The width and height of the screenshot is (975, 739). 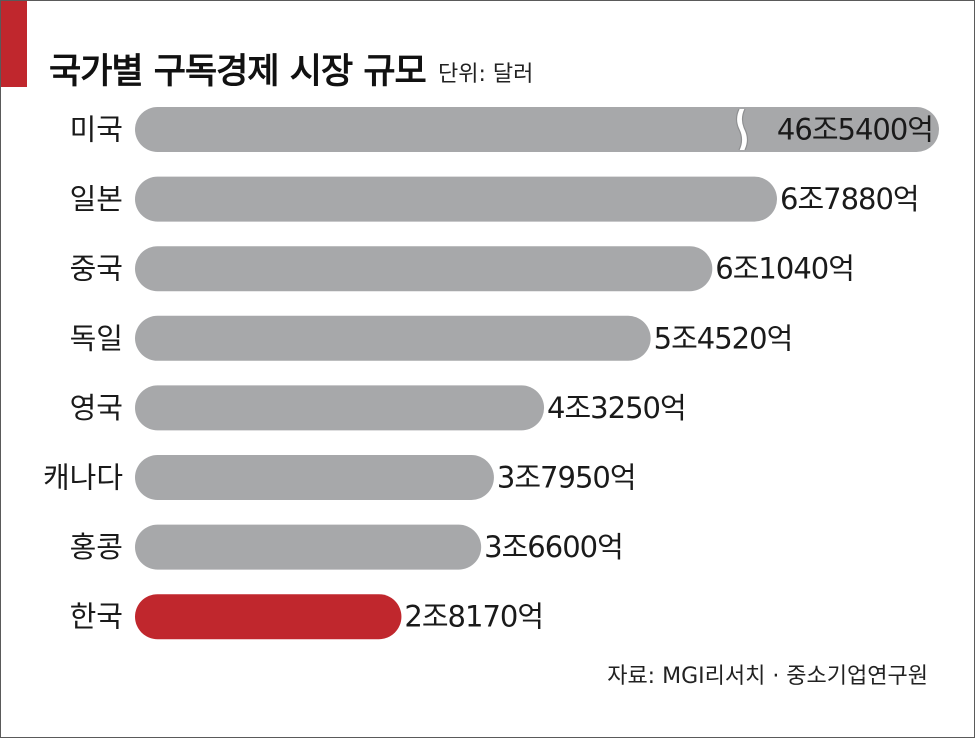 I want to click on title-accent-bar, so click(x=14, y=44).